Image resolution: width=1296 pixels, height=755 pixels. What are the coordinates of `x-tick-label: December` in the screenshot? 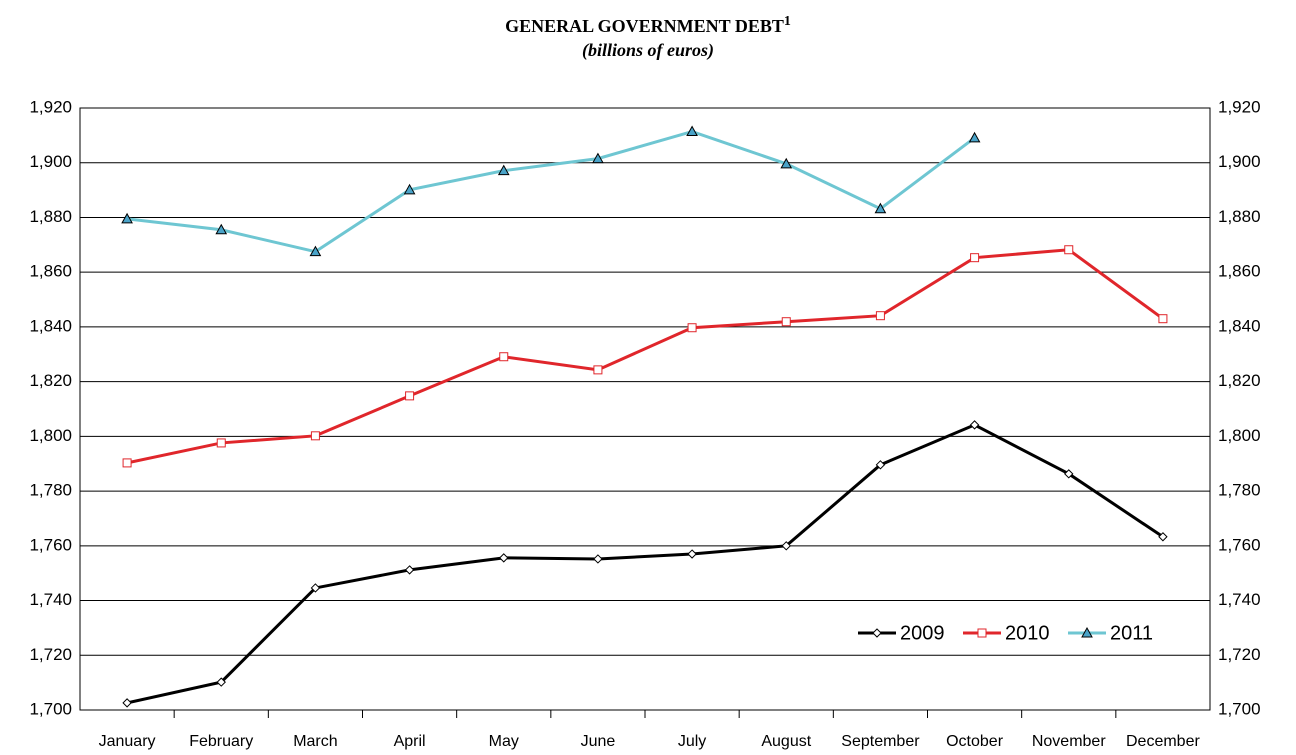 It's located at (1163, 741).